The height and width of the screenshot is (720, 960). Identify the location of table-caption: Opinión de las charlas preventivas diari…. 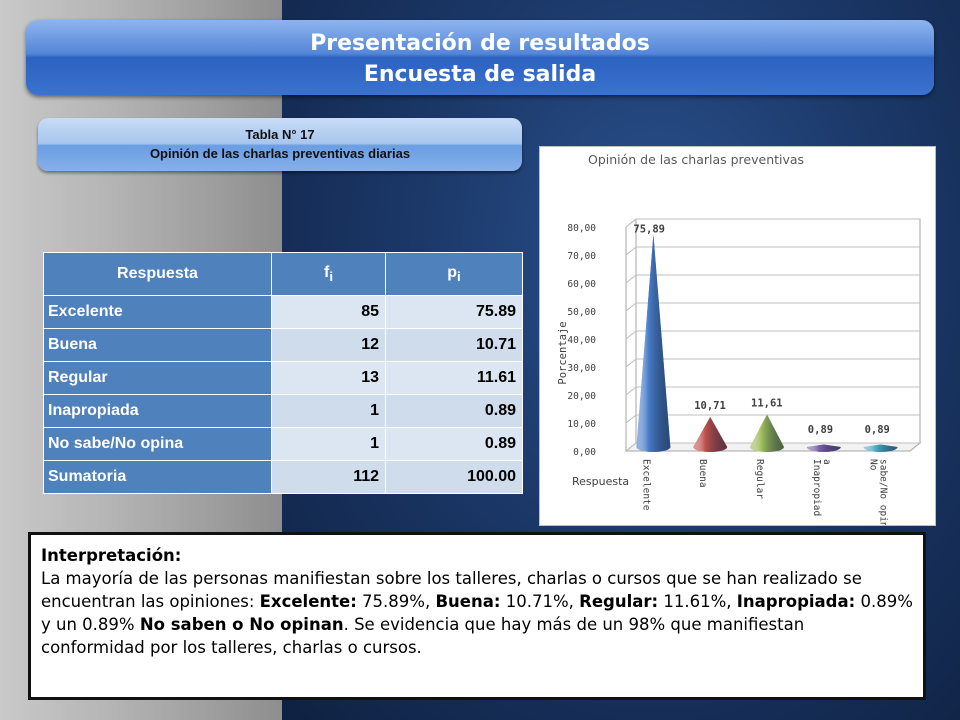
(280, 153).